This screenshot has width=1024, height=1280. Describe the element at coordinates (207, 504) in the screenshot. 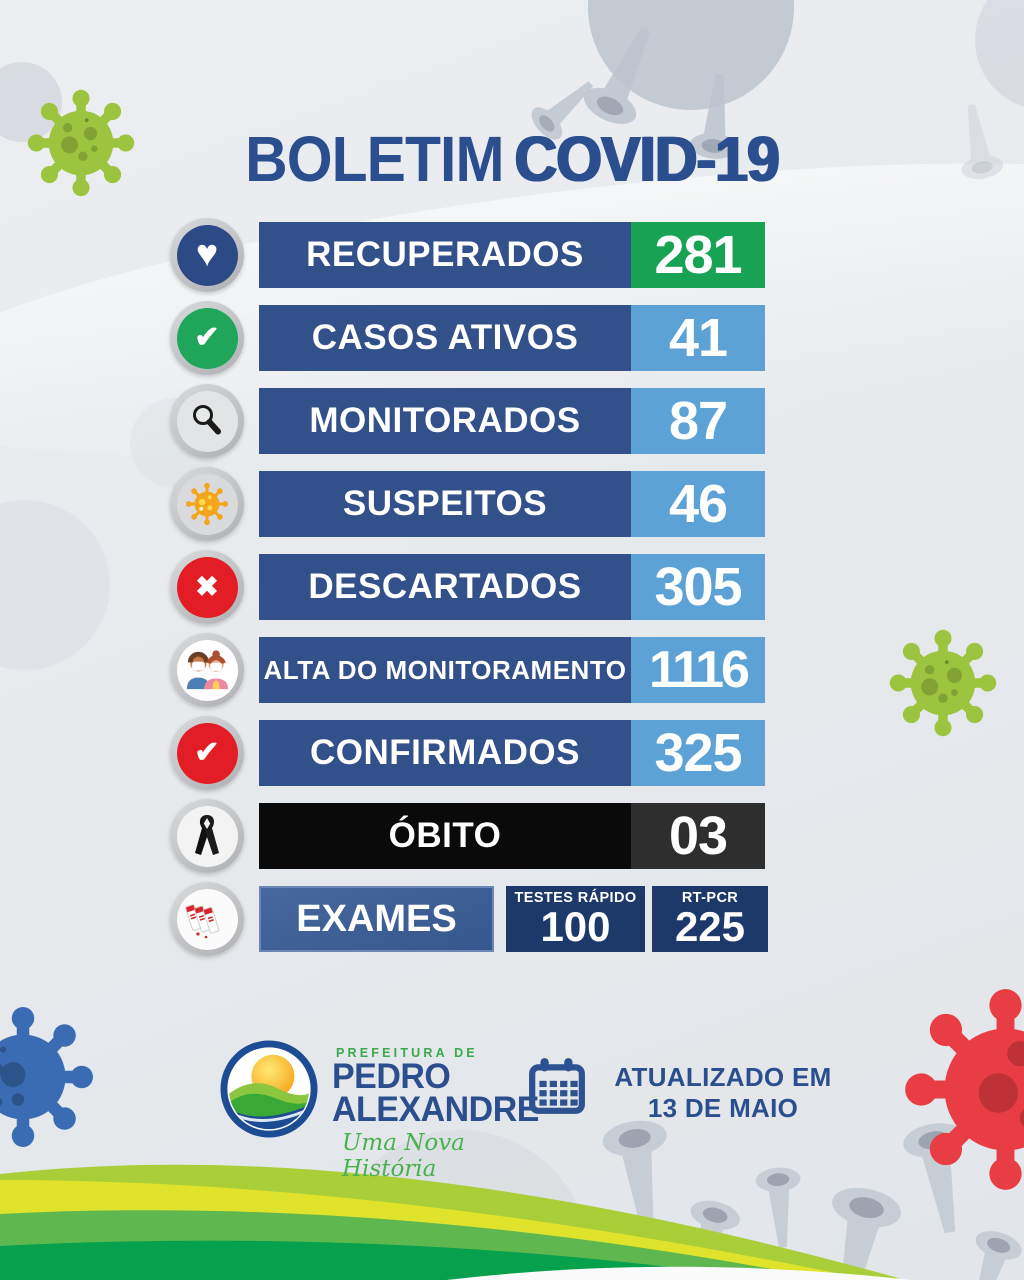

I see `virus-orange-icon` at that location.